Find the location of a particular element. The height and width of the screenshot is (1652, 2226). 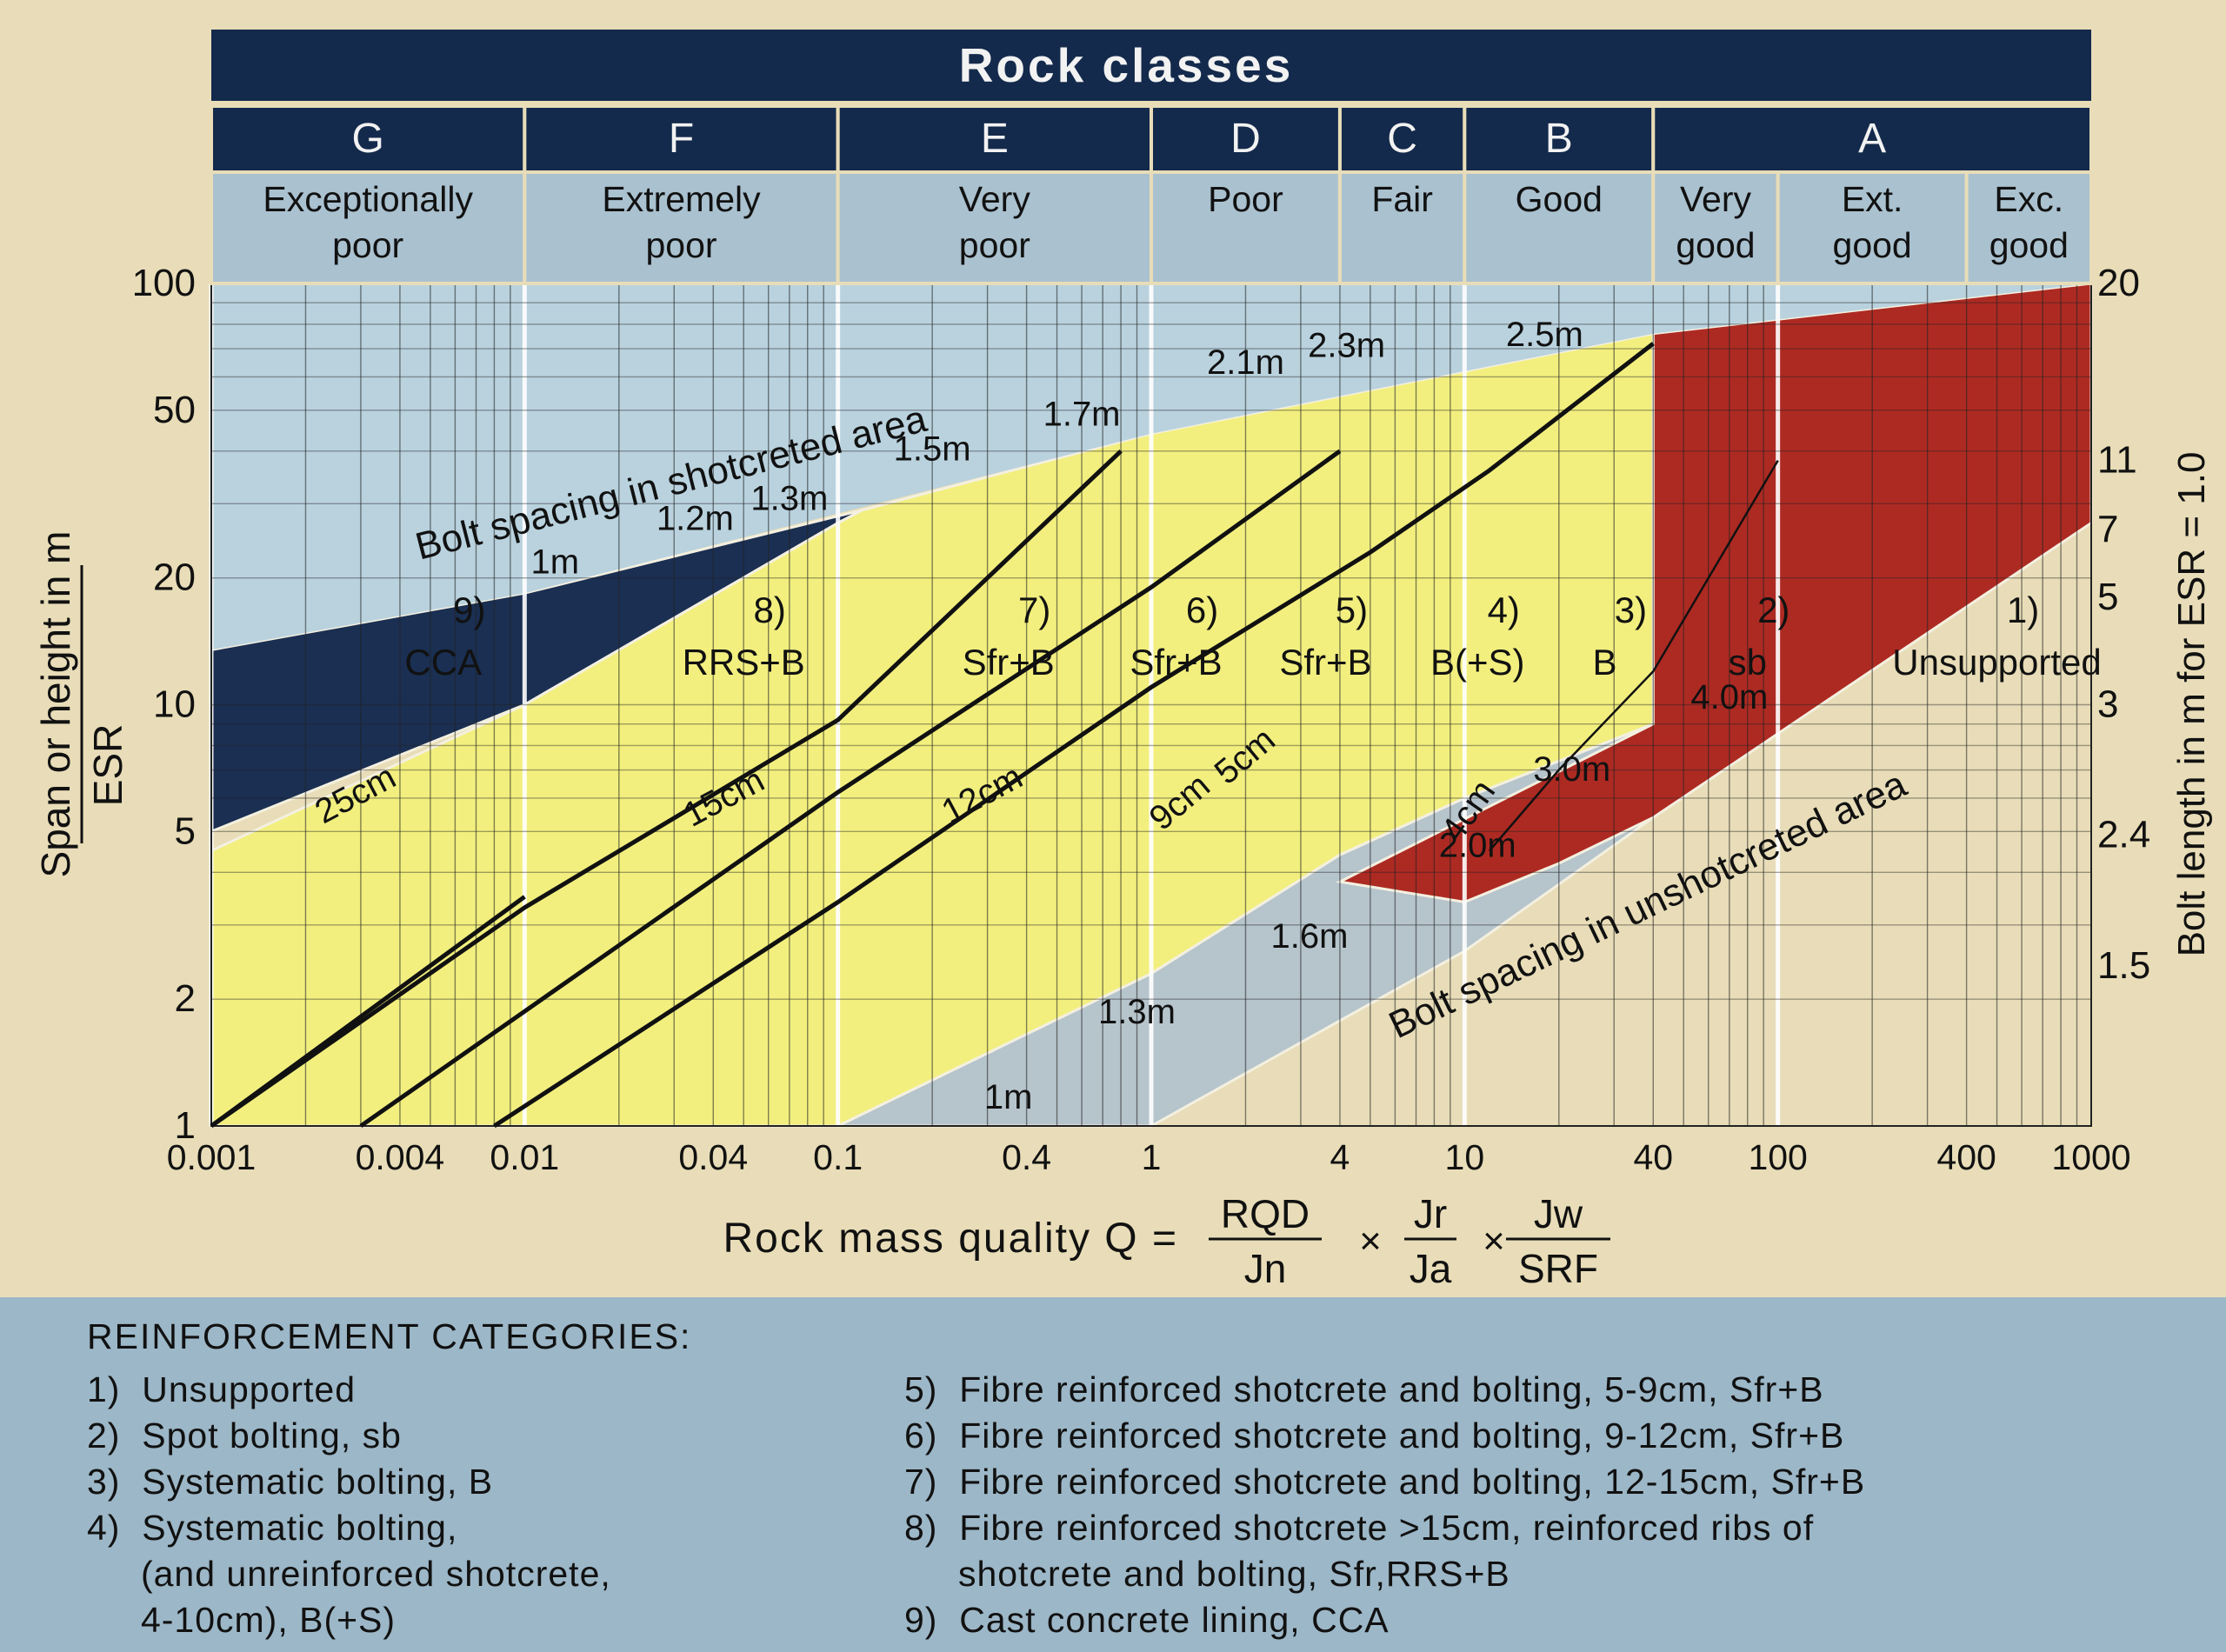

bolt-spacing-label: 2.0m is located at coordinates (1477, 846).